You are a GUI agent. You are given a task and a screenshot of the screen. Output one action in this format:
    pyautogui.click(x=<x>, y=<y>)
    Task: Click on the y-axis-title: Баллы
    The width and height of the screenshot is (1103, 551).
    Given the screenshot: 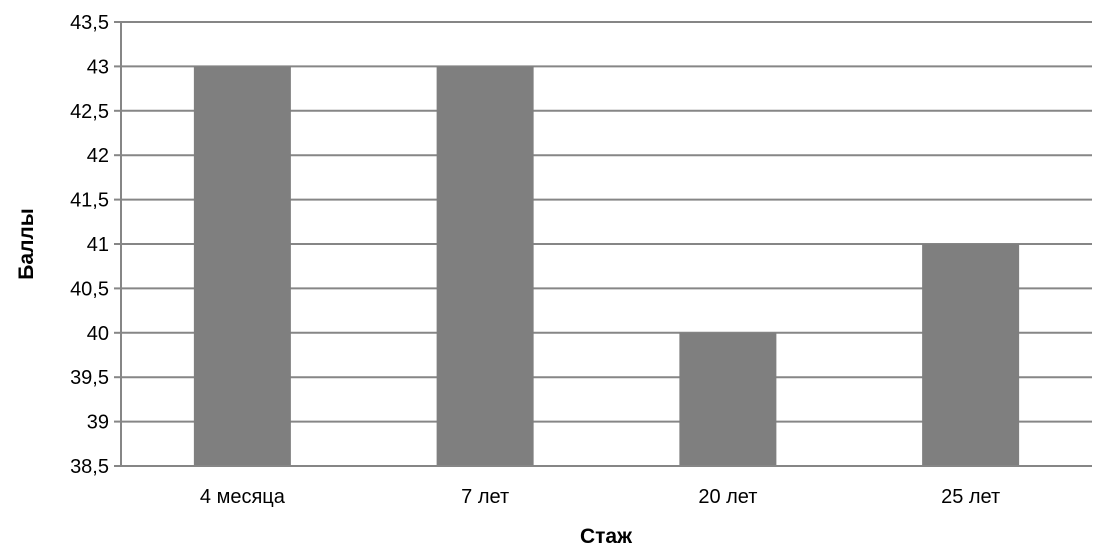 What is the action you would take?
    pyautogui.click(x=26, y=243)
    